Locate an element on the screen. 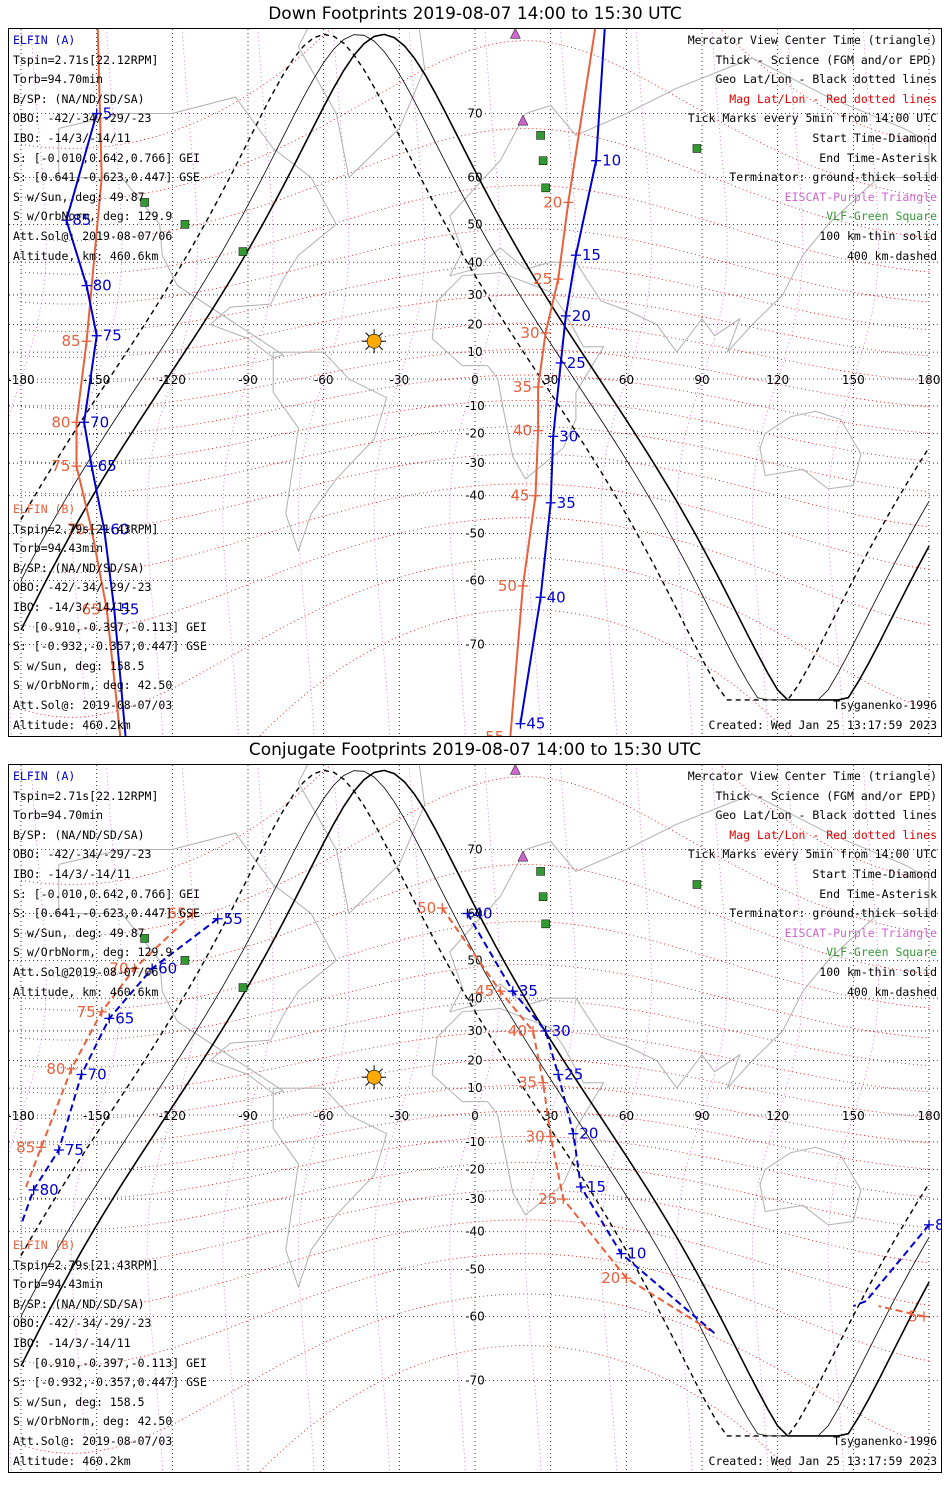  param-line: S w/OrbNorm, deg: 42.50 is located at coordinates (93, 1421).